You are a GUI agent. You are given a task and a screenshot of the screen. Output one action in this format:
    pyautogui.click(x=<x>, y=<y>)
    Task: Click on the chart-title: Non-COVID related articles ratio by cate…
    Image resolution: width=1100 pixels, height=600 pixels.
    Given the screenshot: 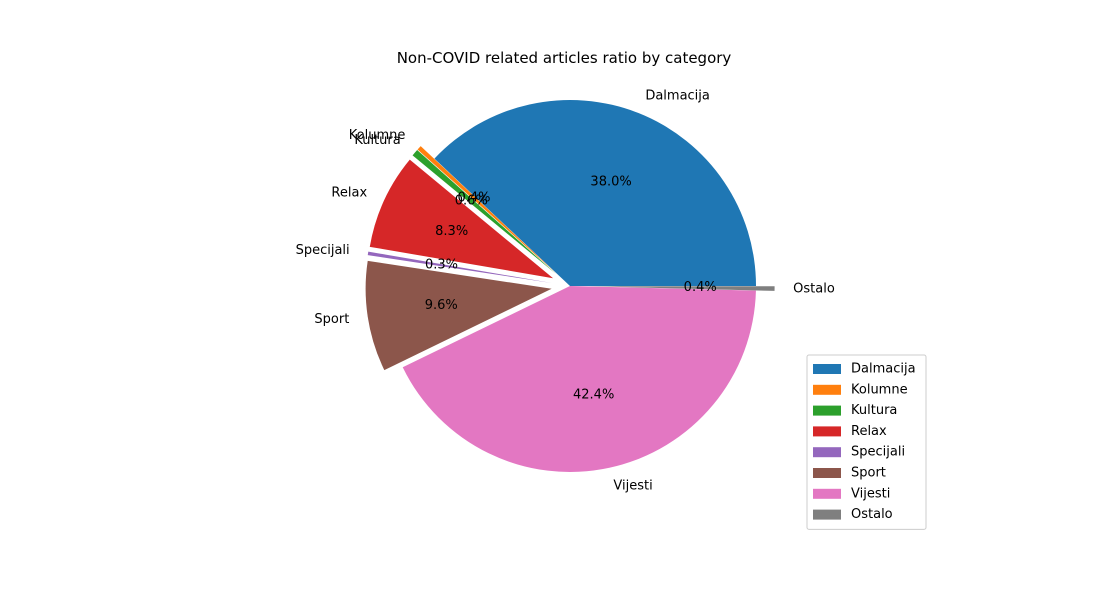 What is the action you would take?
    pyautogui.click(x=564, y=58)
    